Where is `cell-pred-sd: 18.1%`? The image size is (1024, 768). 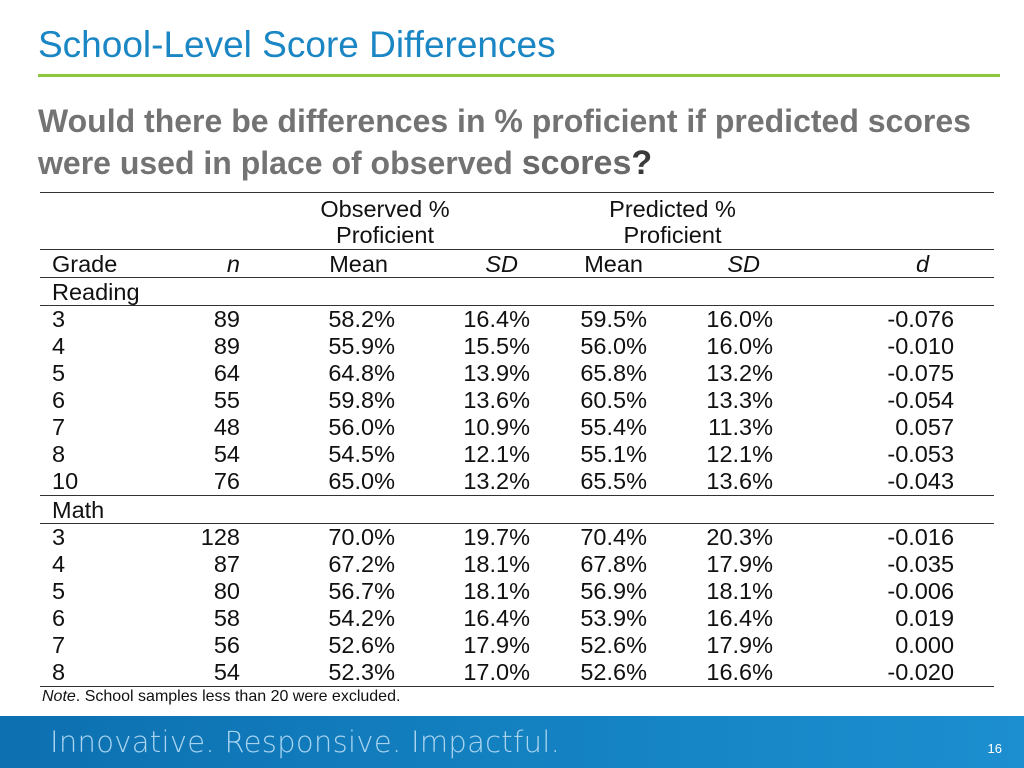
cell-pred-sd: 18.1% is located at coordinates (740, 591).